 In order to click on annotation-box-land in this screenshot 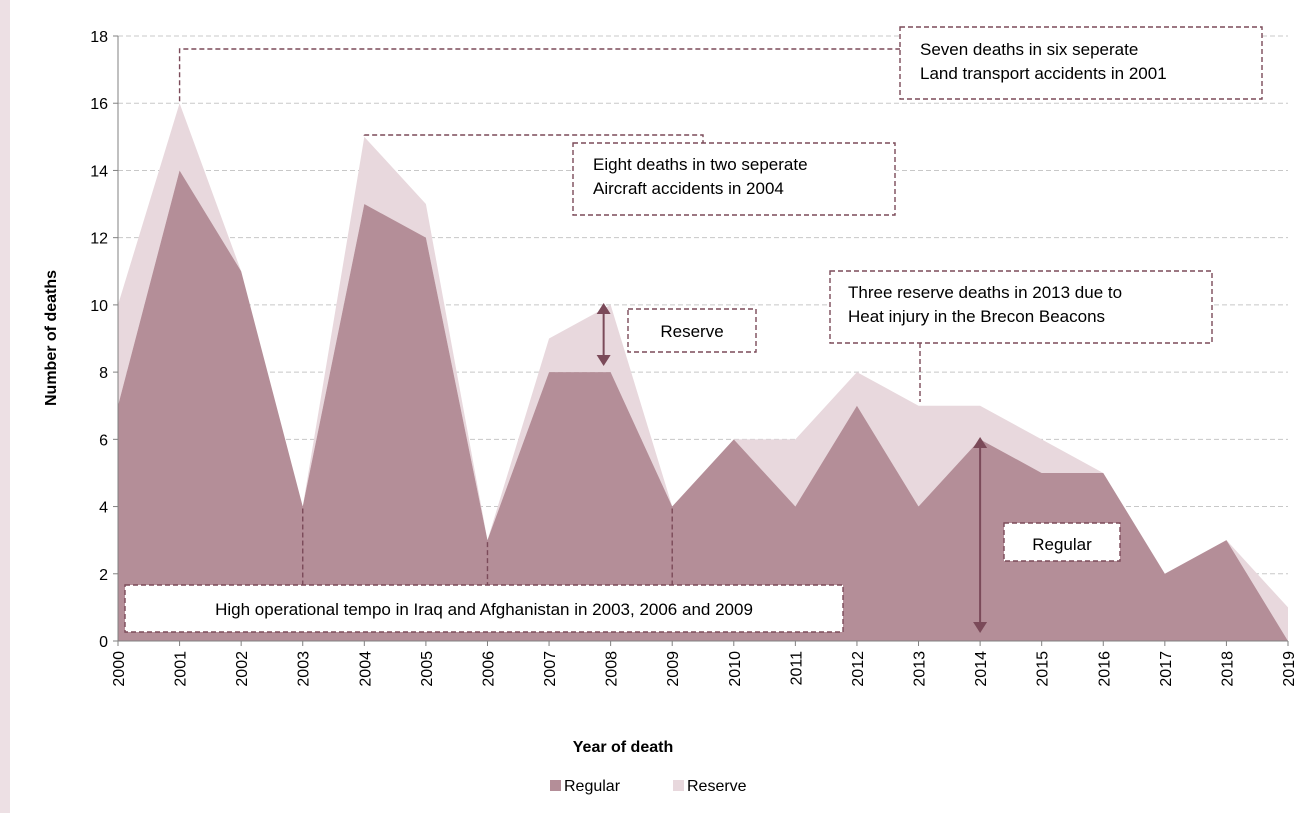, I will do `click(1081, 63)`.